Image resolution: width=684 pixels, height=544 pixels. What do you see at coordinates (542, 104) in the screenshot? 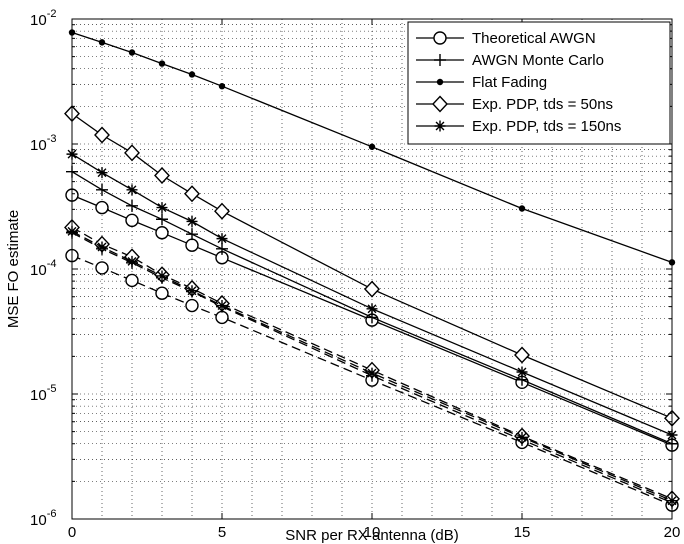
I see `legend-label: Exp. PDP, tds = 50ns` at bounding box center [542, 104].